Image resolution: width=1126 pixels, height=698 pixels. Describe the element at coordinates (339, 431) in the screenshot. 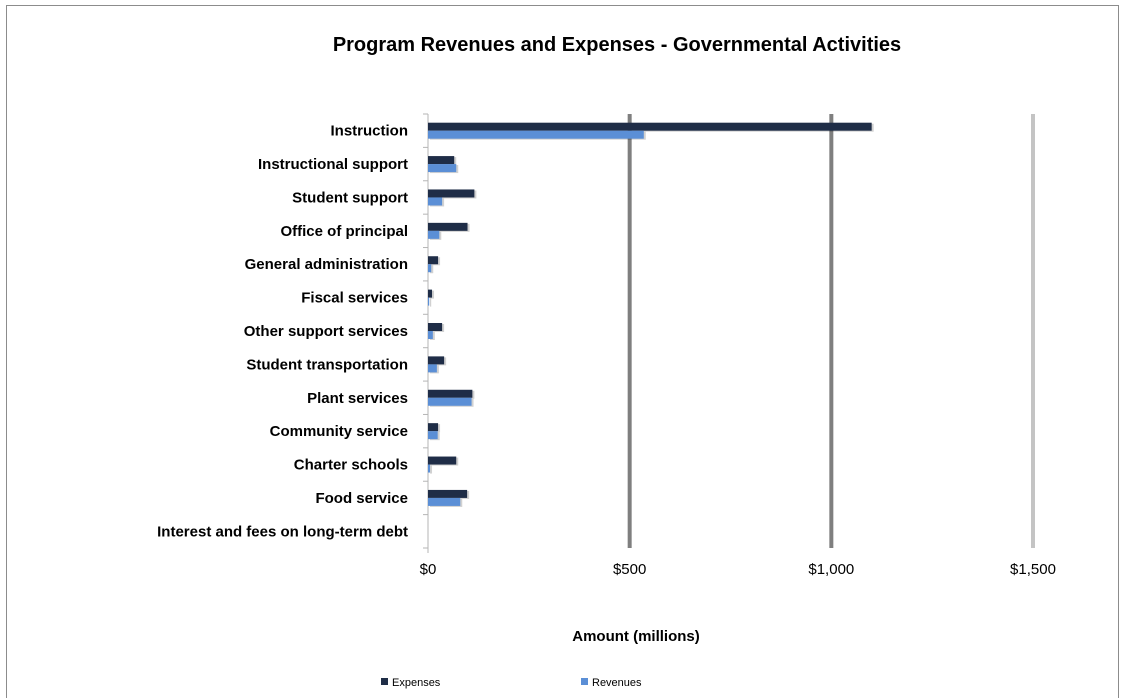

I see `category-label: Community service` at that location.